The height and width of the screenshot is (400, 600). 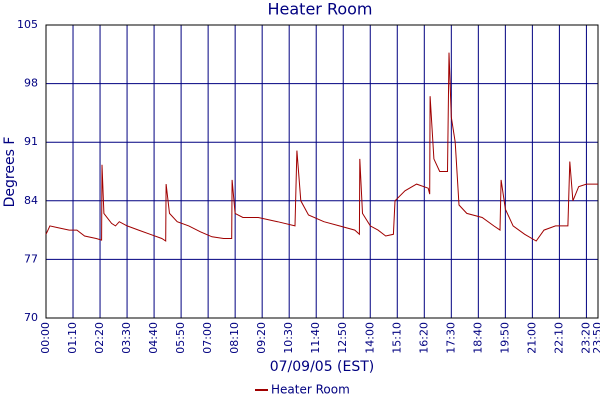 What do you see at coordinates (31, 317) in the screenshot?
I see `y-tick-label: 70` at bounding box center [31, 317].